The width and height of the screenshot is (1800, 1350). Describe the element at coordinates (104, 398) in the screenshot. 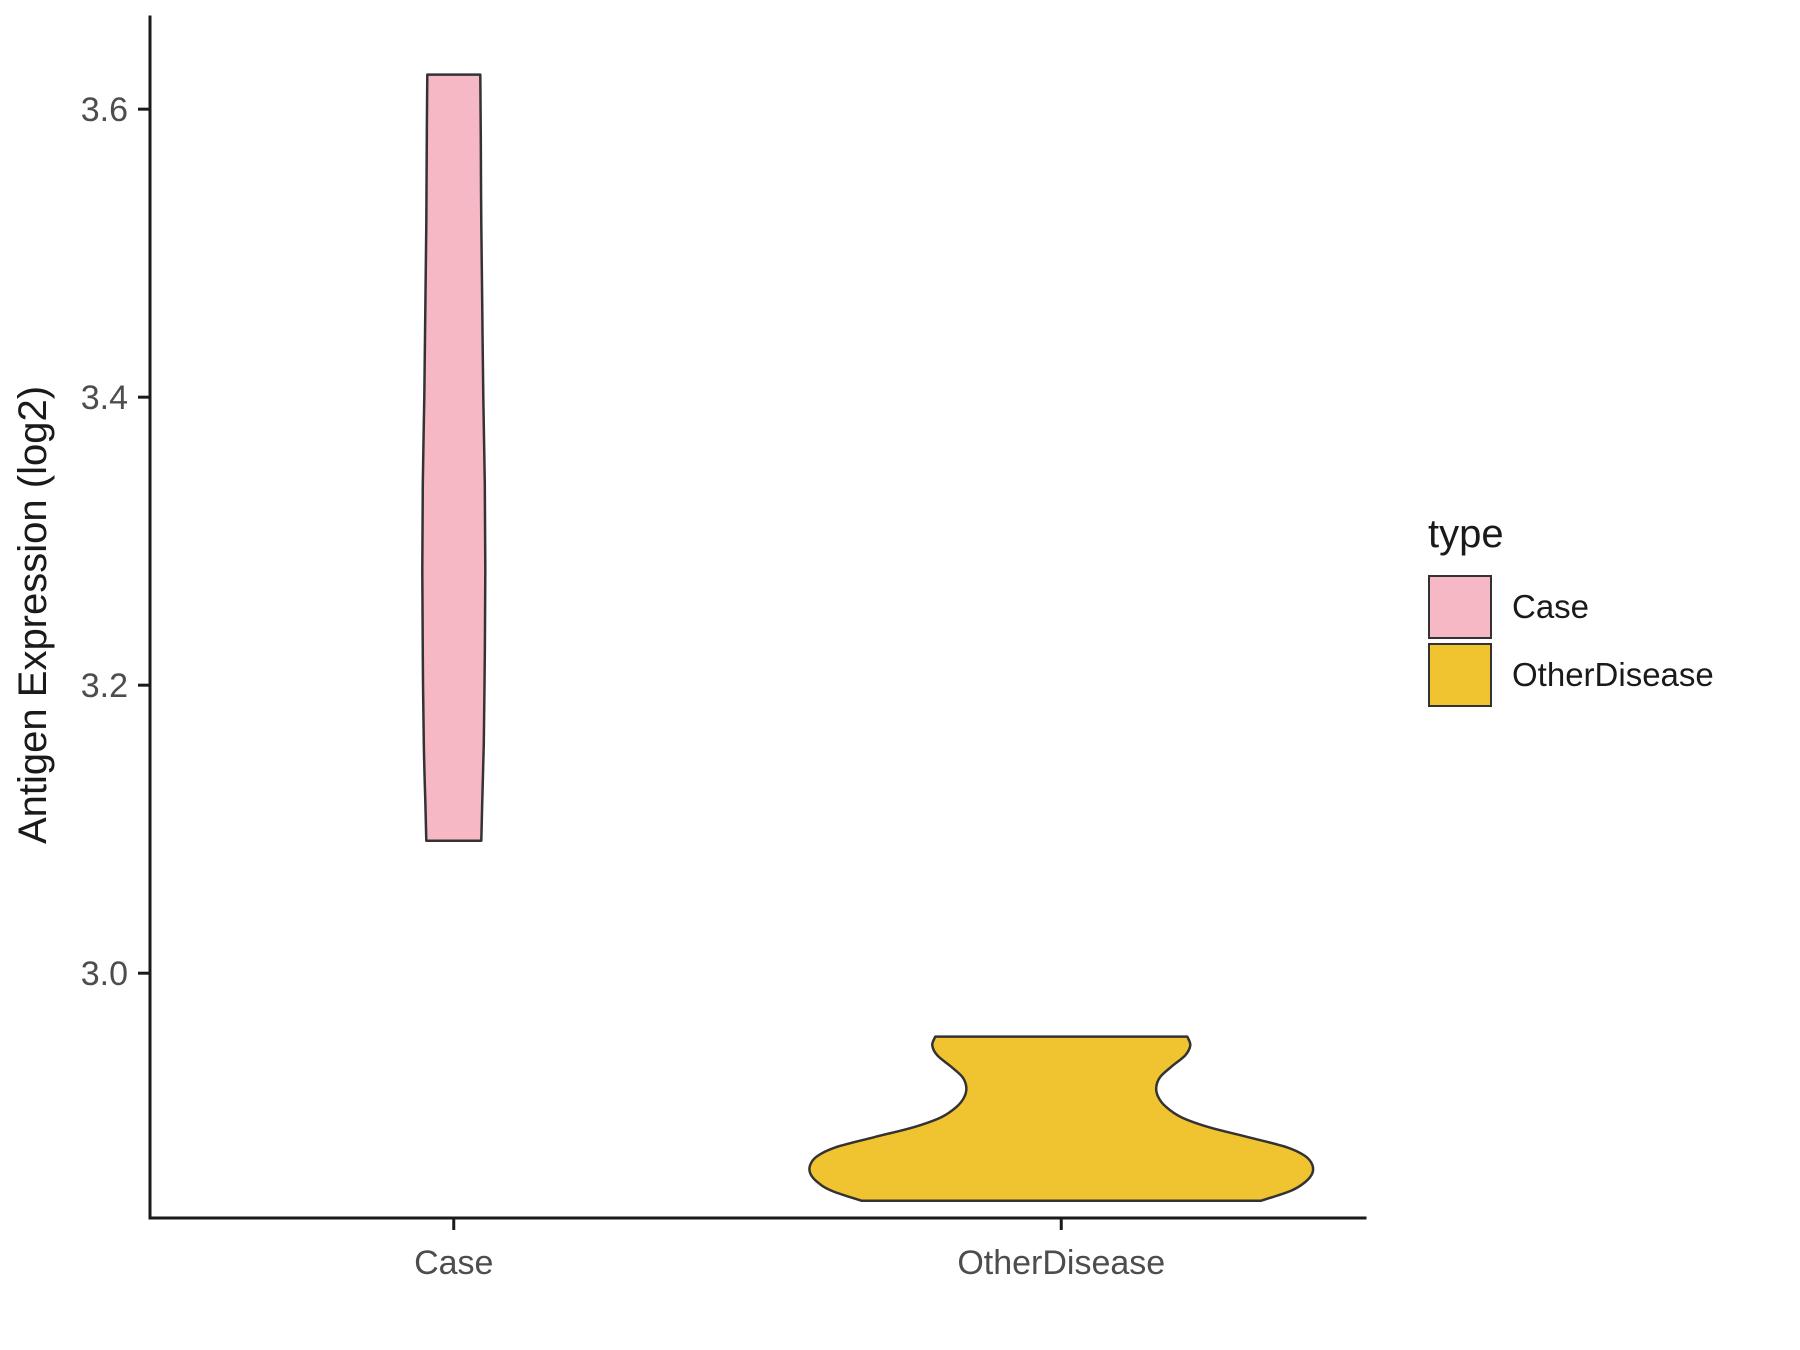

I see `y-tick-label: 3.4` at that location.